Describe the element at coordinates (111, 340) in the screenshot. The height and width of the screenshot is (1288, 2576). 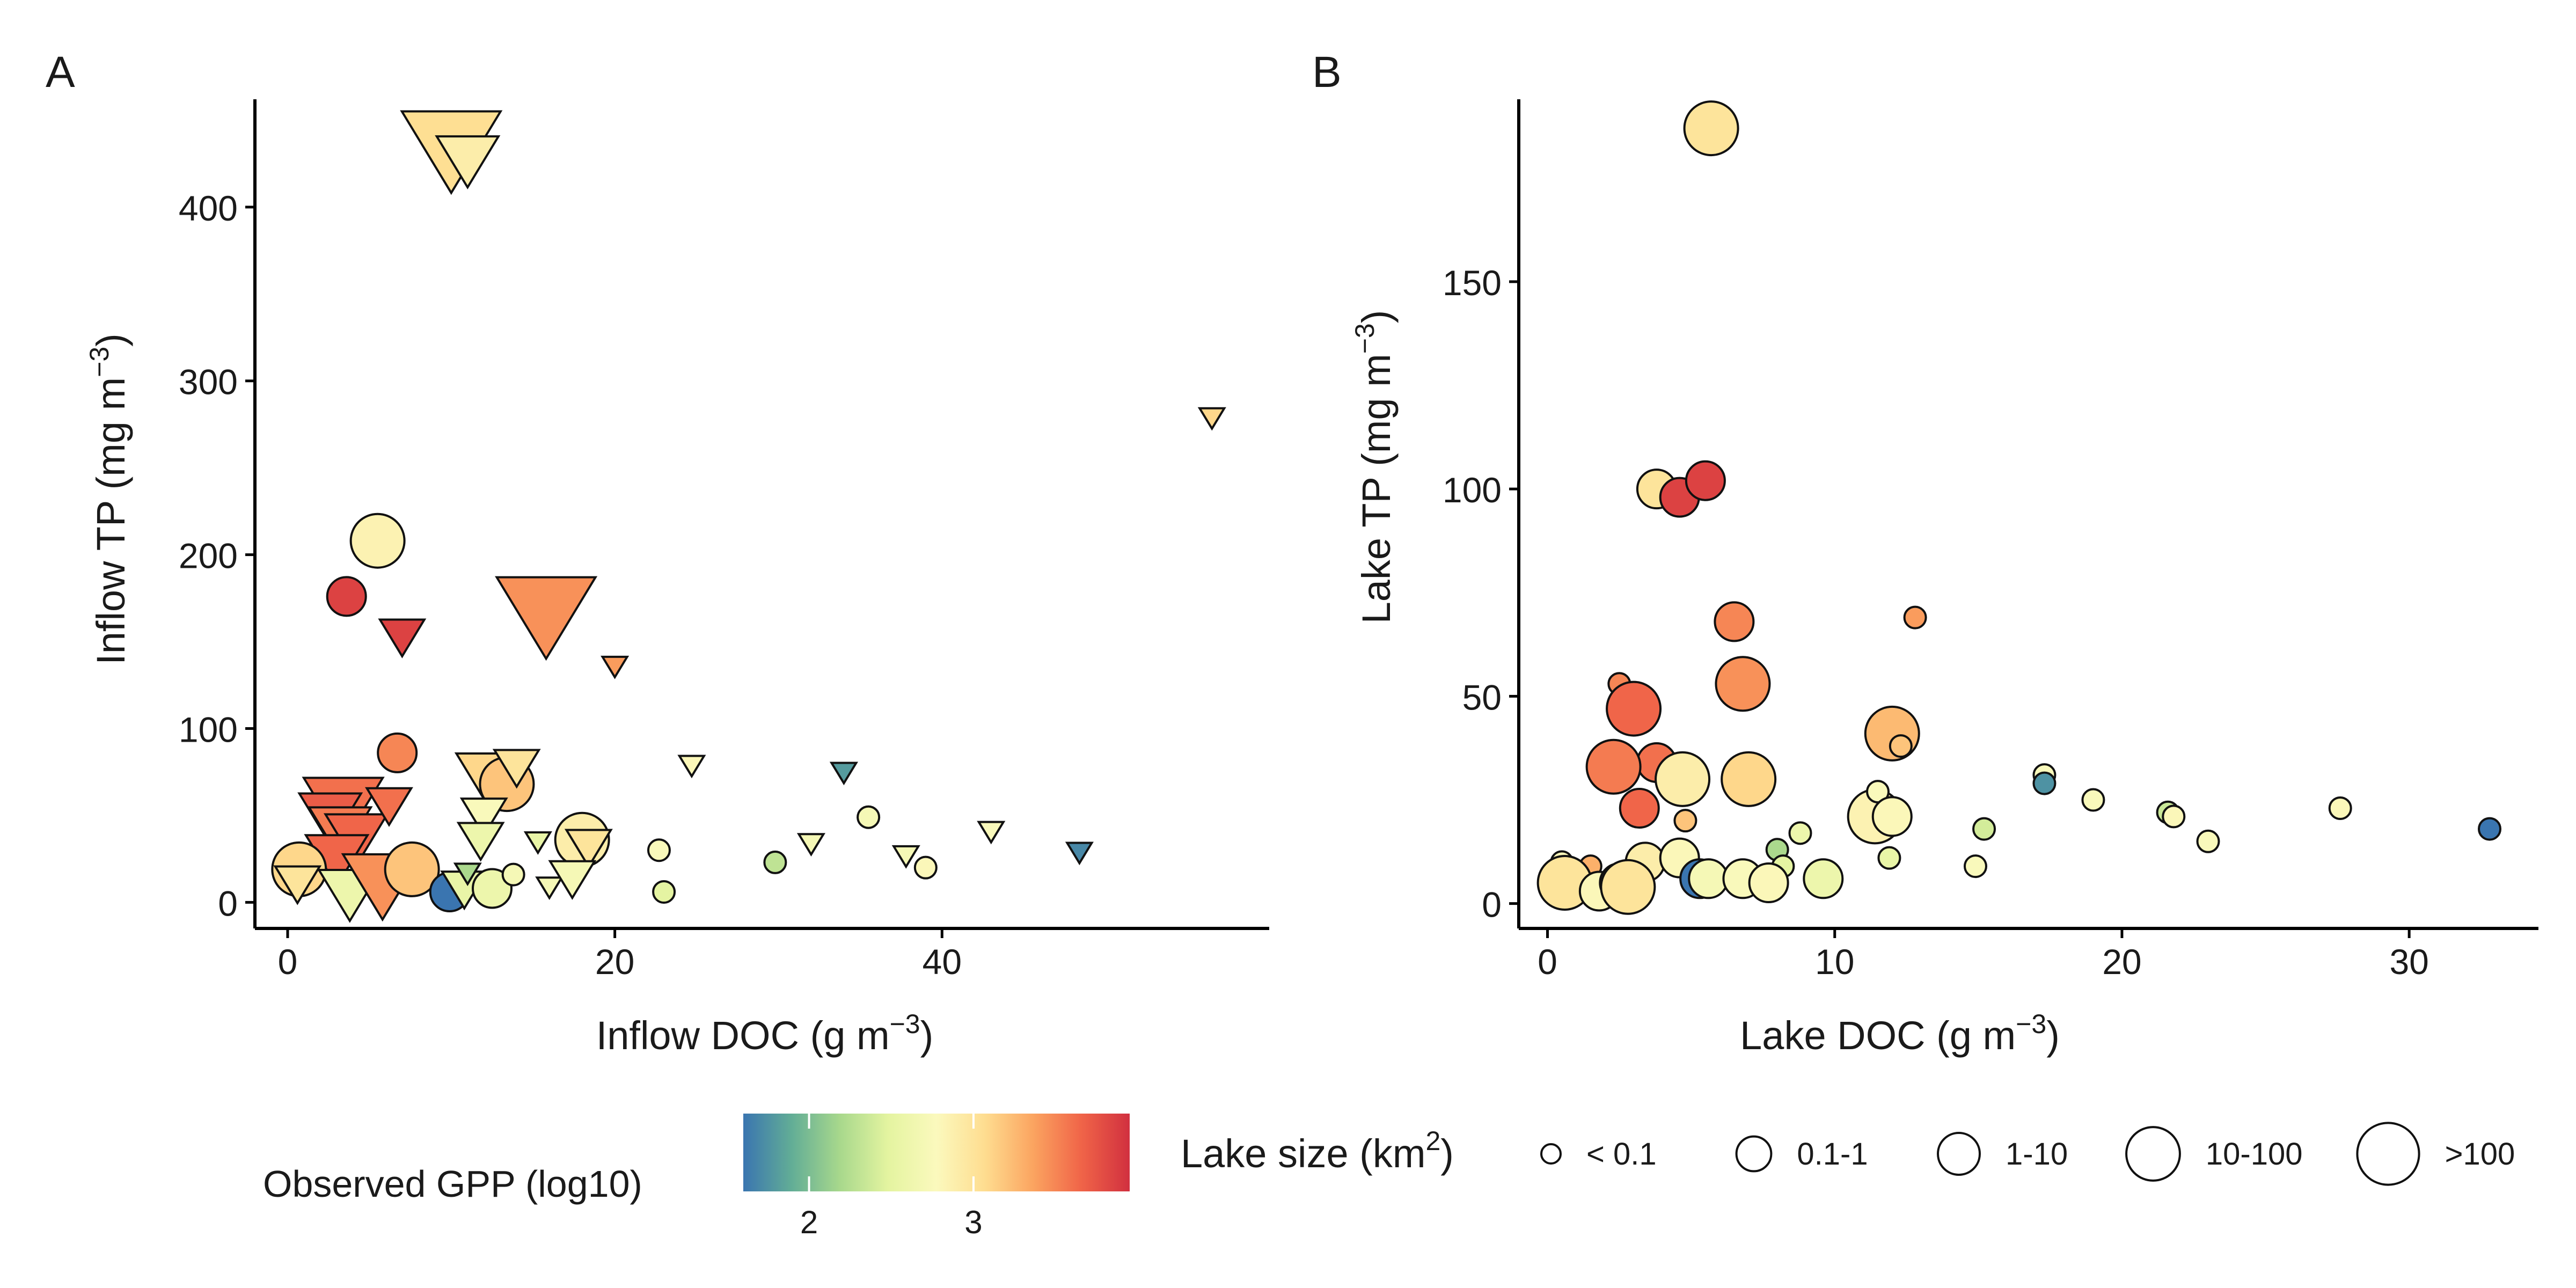
I see `panel-a-y-label-close: )` at that location.